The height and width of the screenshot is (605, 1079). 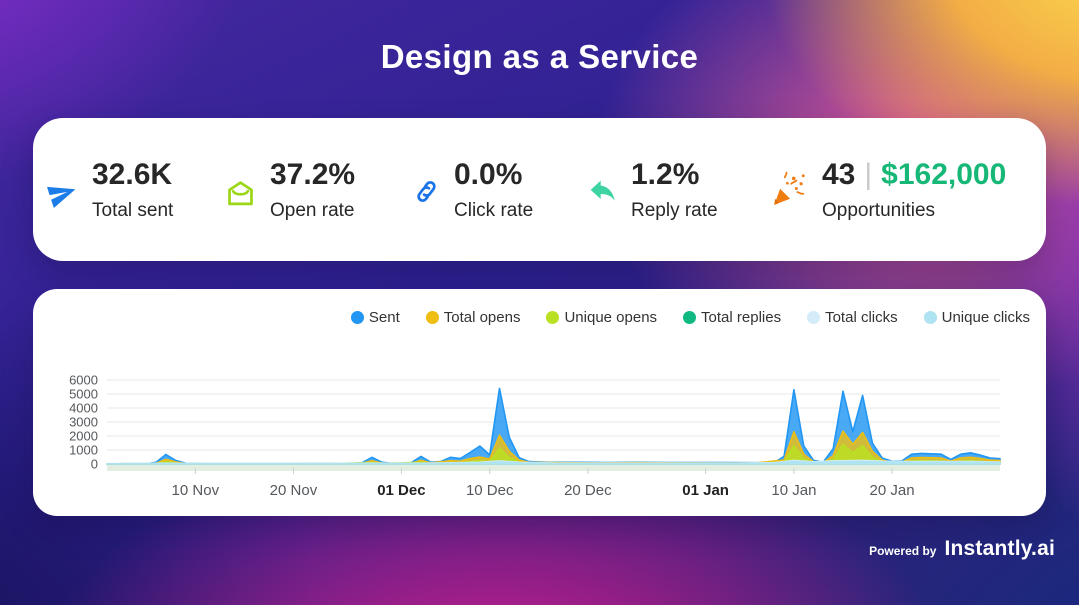 I want to click on stat-label: Total sent, so click(x=133, y=210).